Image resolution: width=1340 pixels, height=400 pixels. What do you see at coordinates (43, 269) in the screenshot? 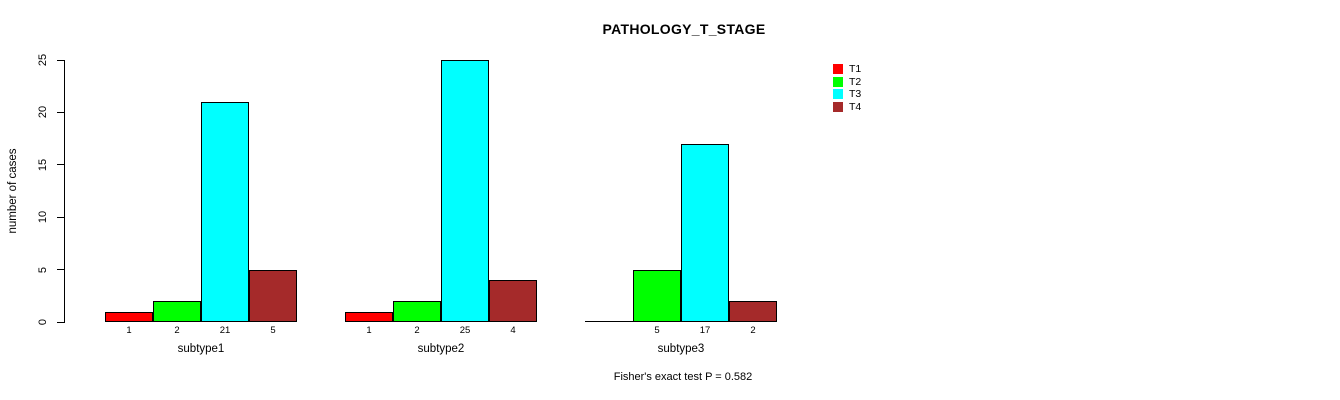
I see `y-axis-tick-label: 5` at bounding box center [43, 269].